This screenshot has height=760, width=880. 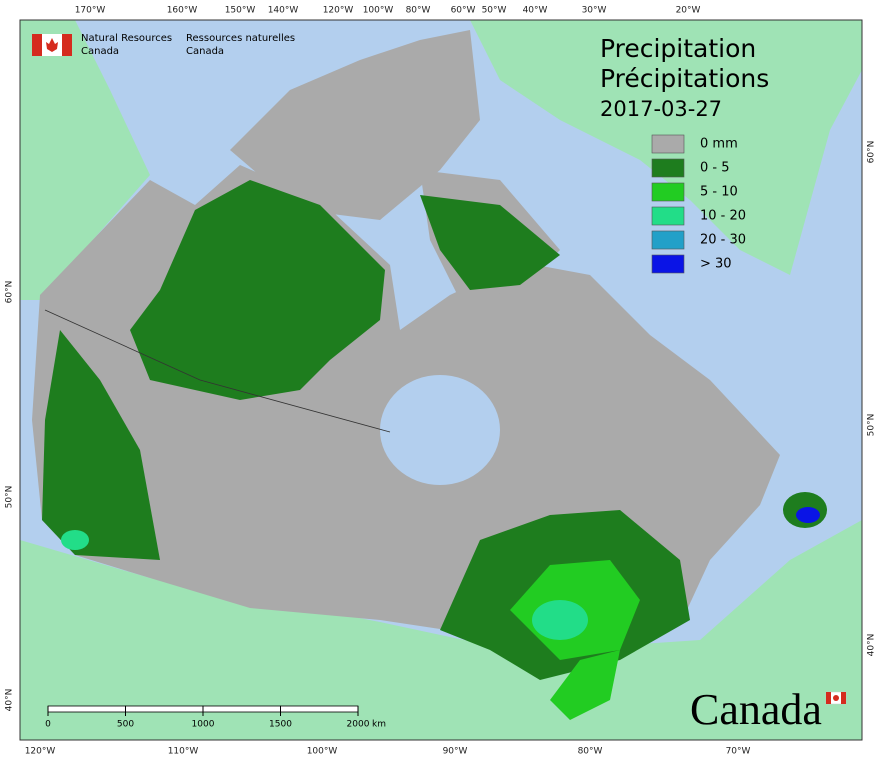 What do you see at coordinates (215, 717) in the screenshot?
I see `scale-bar: 0 500 1000 1500 2000 km` at bounding box center [215, 717].